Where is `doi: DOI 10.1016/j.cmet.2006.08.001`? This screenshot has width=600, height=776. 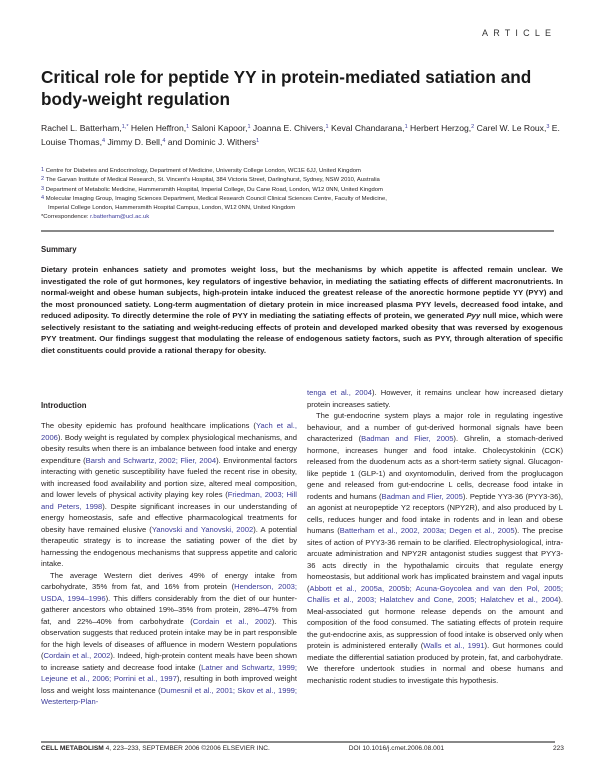 doi: DOI 10.1016/j.cmet.2006.08.001 is located at coordinates (396, 748).